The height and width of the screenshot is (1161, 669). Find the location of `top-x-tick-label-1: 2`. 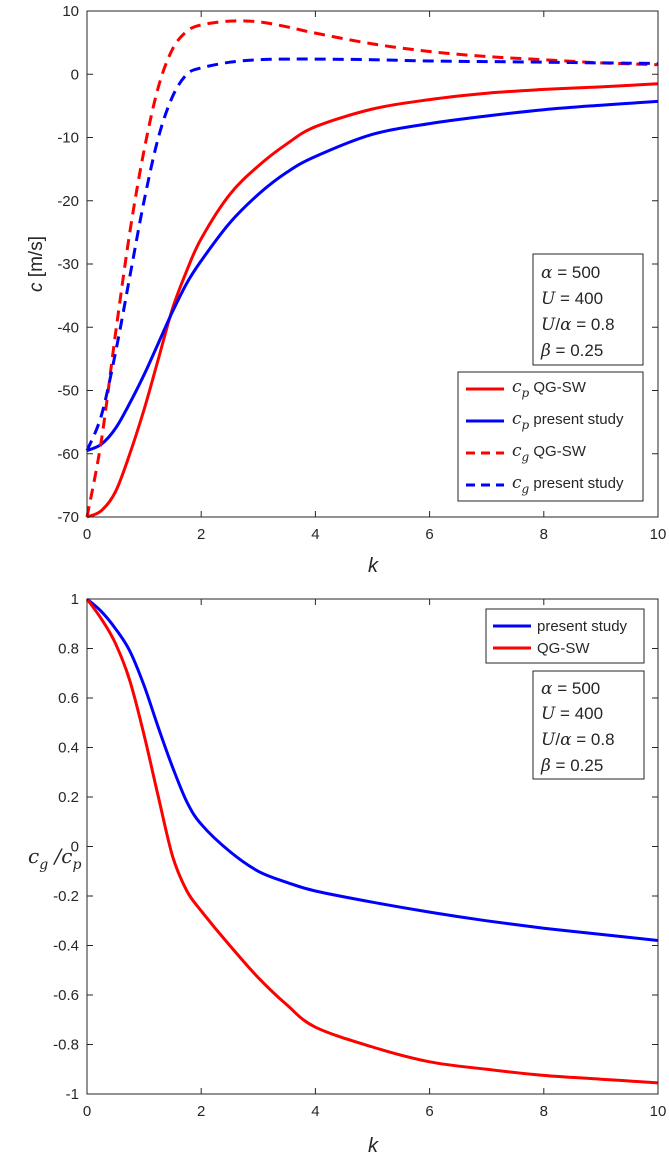

top-x-tick-label-1: 2 is located at coordinates (201, 534).